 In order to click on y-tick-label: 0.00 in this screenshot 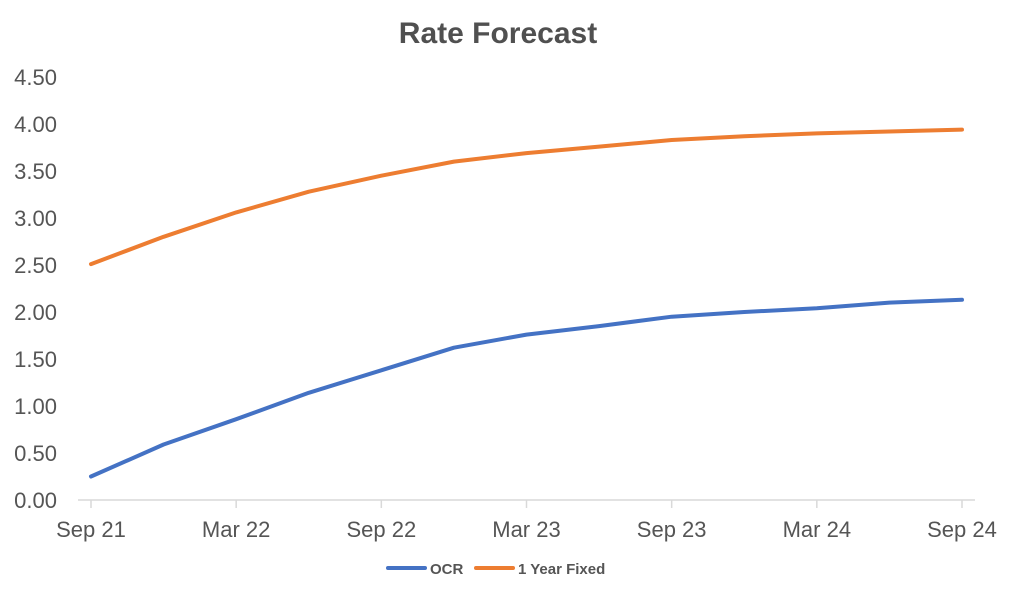, I will do `click(35, 500)`.